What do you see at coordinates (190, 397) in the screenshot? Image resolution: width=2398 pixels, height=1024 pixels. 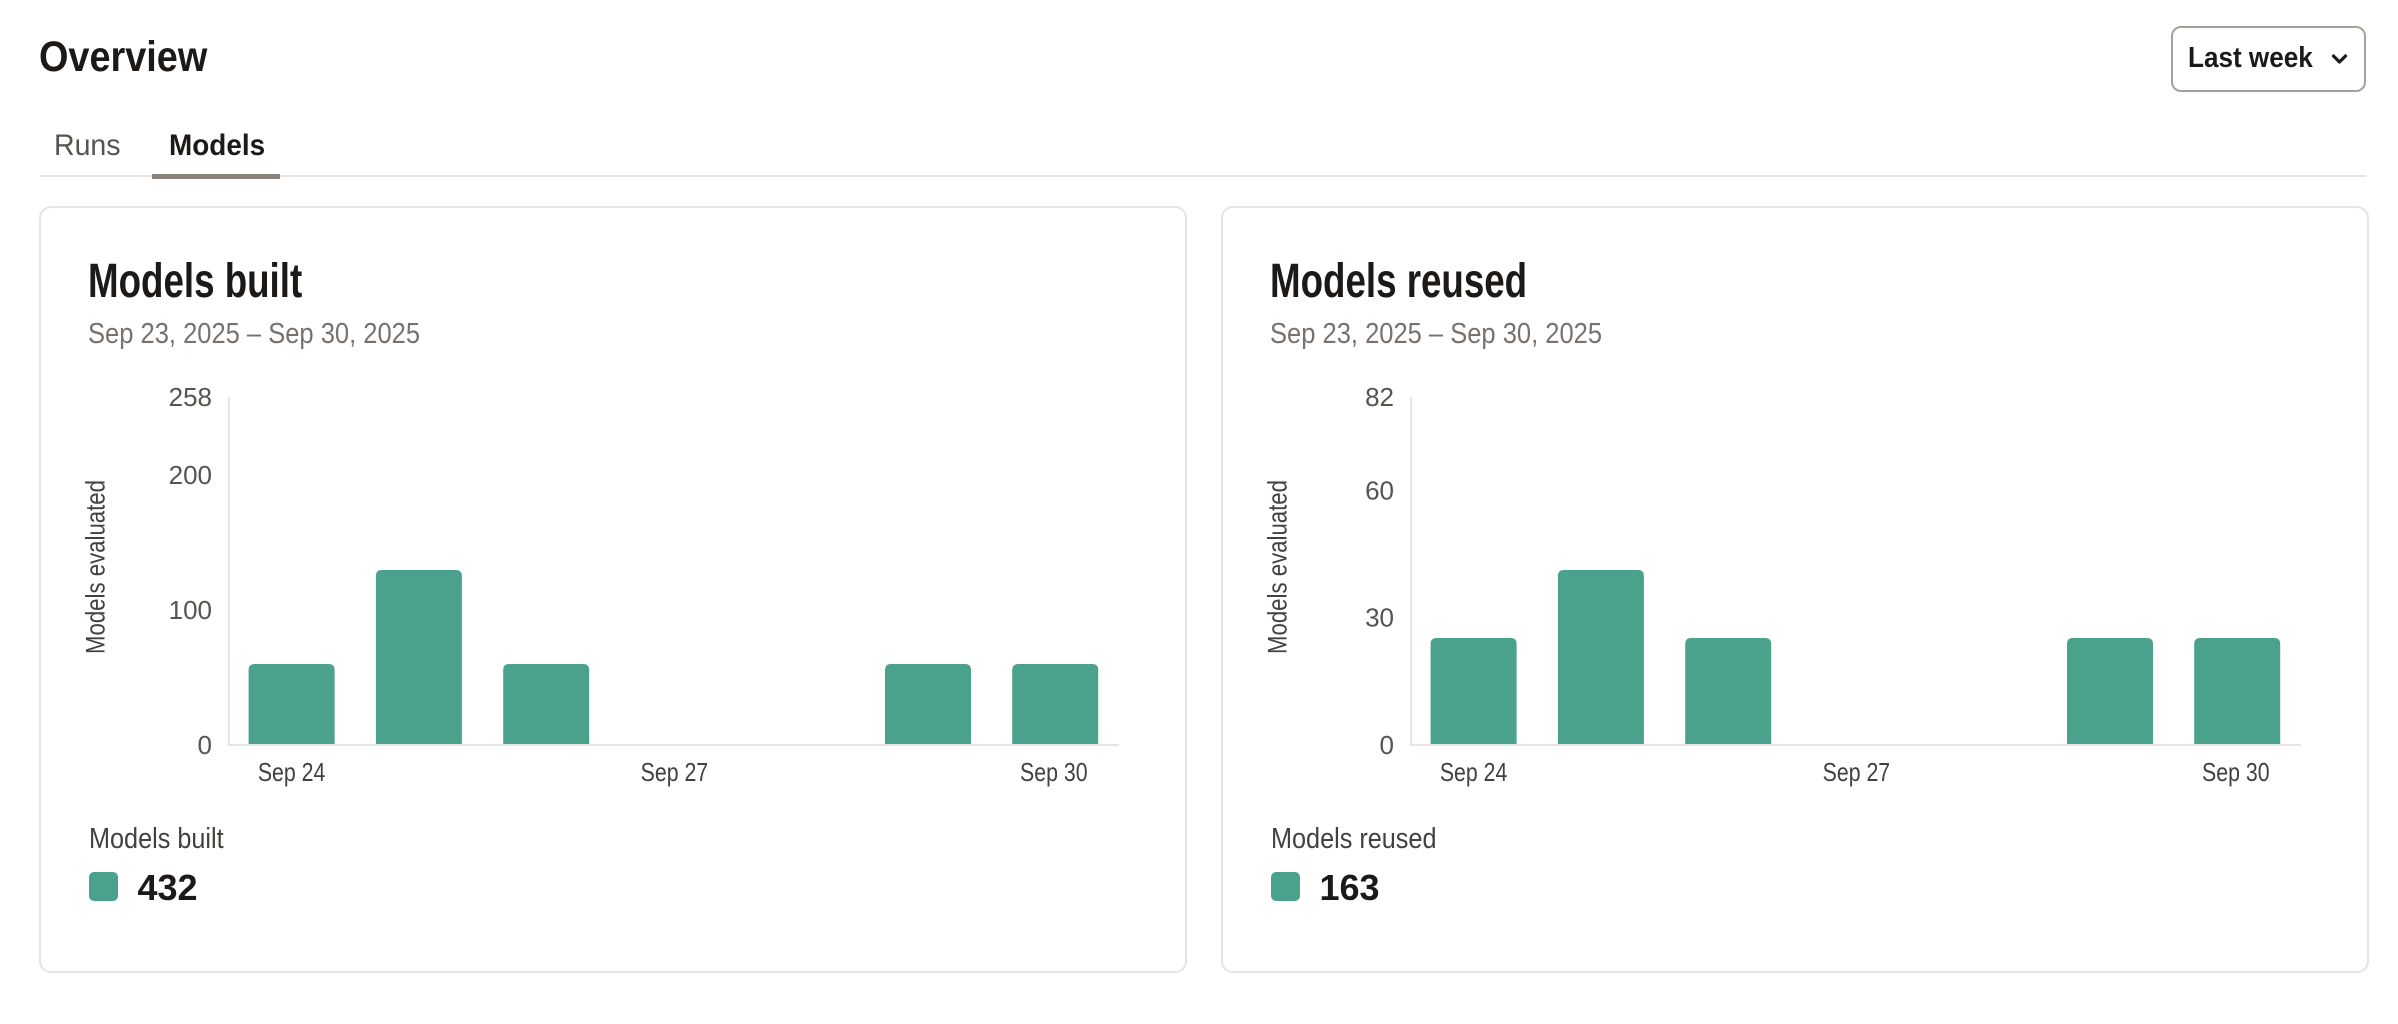 I see `svg-text: 258` at bounding box center [190, 397].